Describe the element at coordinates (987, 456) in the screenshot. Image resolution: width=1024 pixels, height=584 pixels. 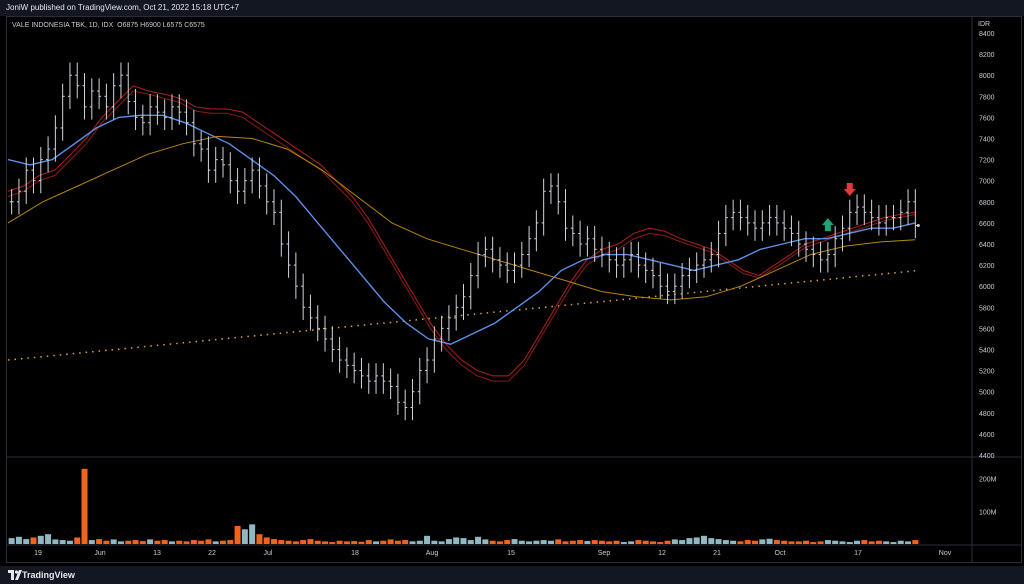
I see `y-tick-label: 4400` at that location.